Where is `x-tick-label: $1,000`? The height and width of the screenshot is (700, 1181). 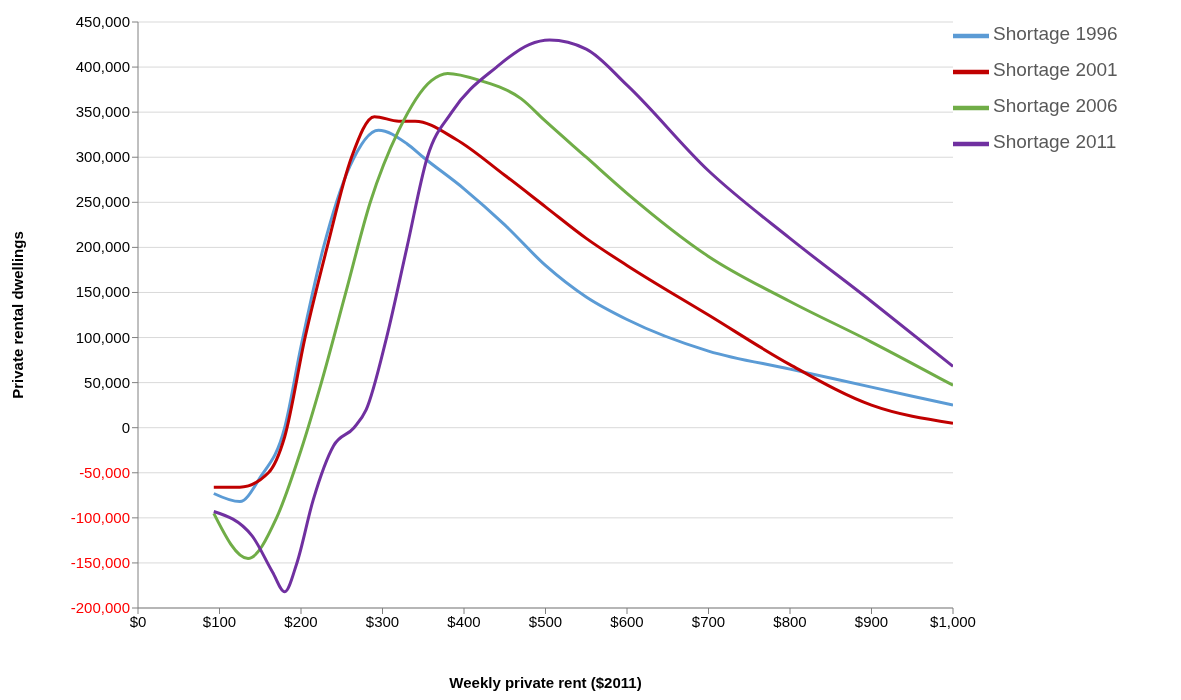
x-tick-label: $1,000 is located at coordinates (953, 621).